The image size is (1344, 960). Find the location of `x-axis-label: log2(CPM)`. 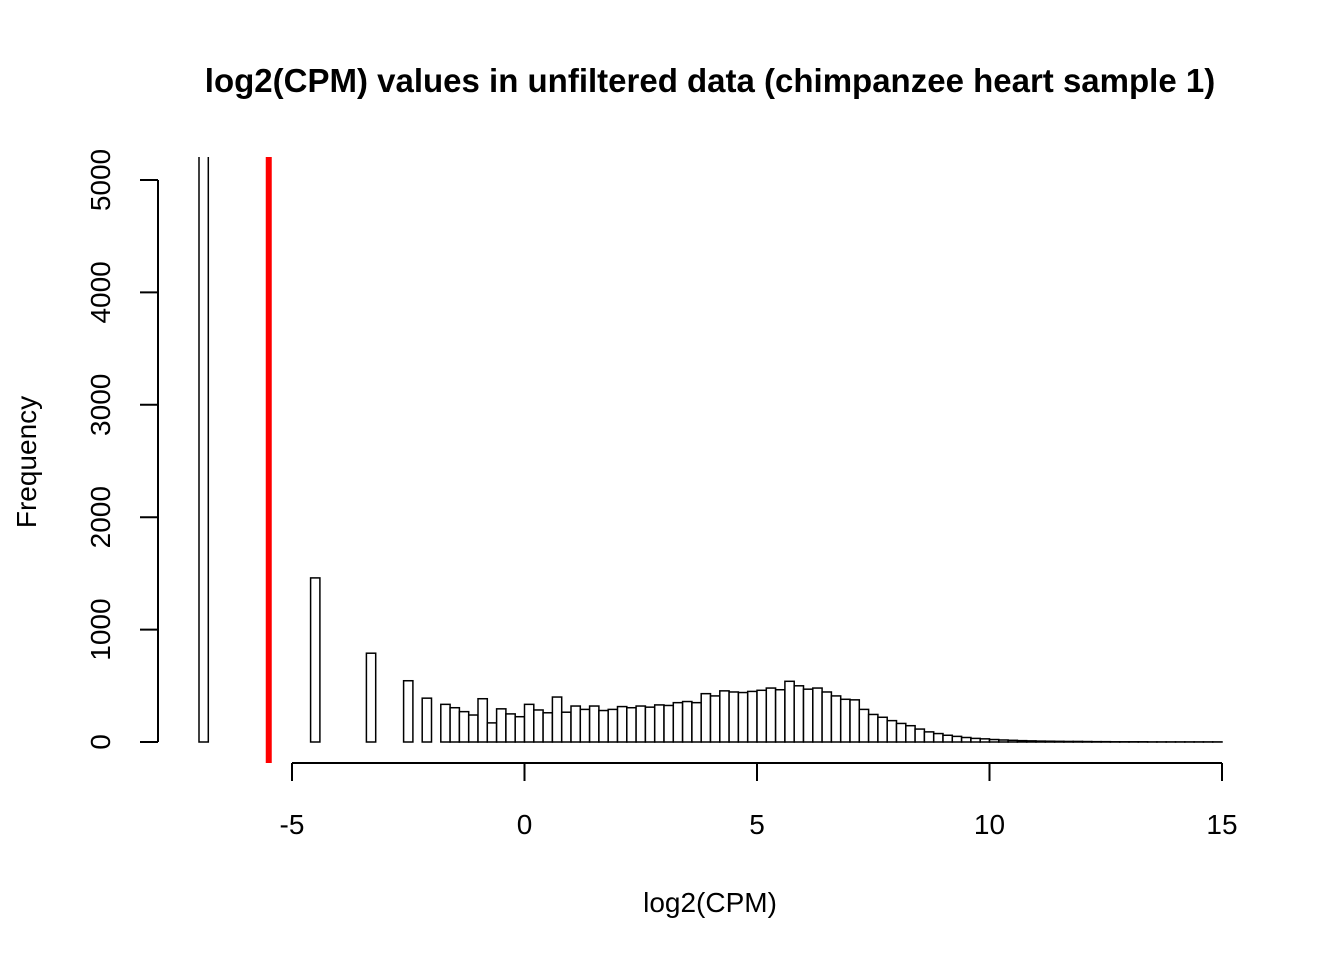

x-axis-label: log2(CPM) is located at coordinates (710, 902).